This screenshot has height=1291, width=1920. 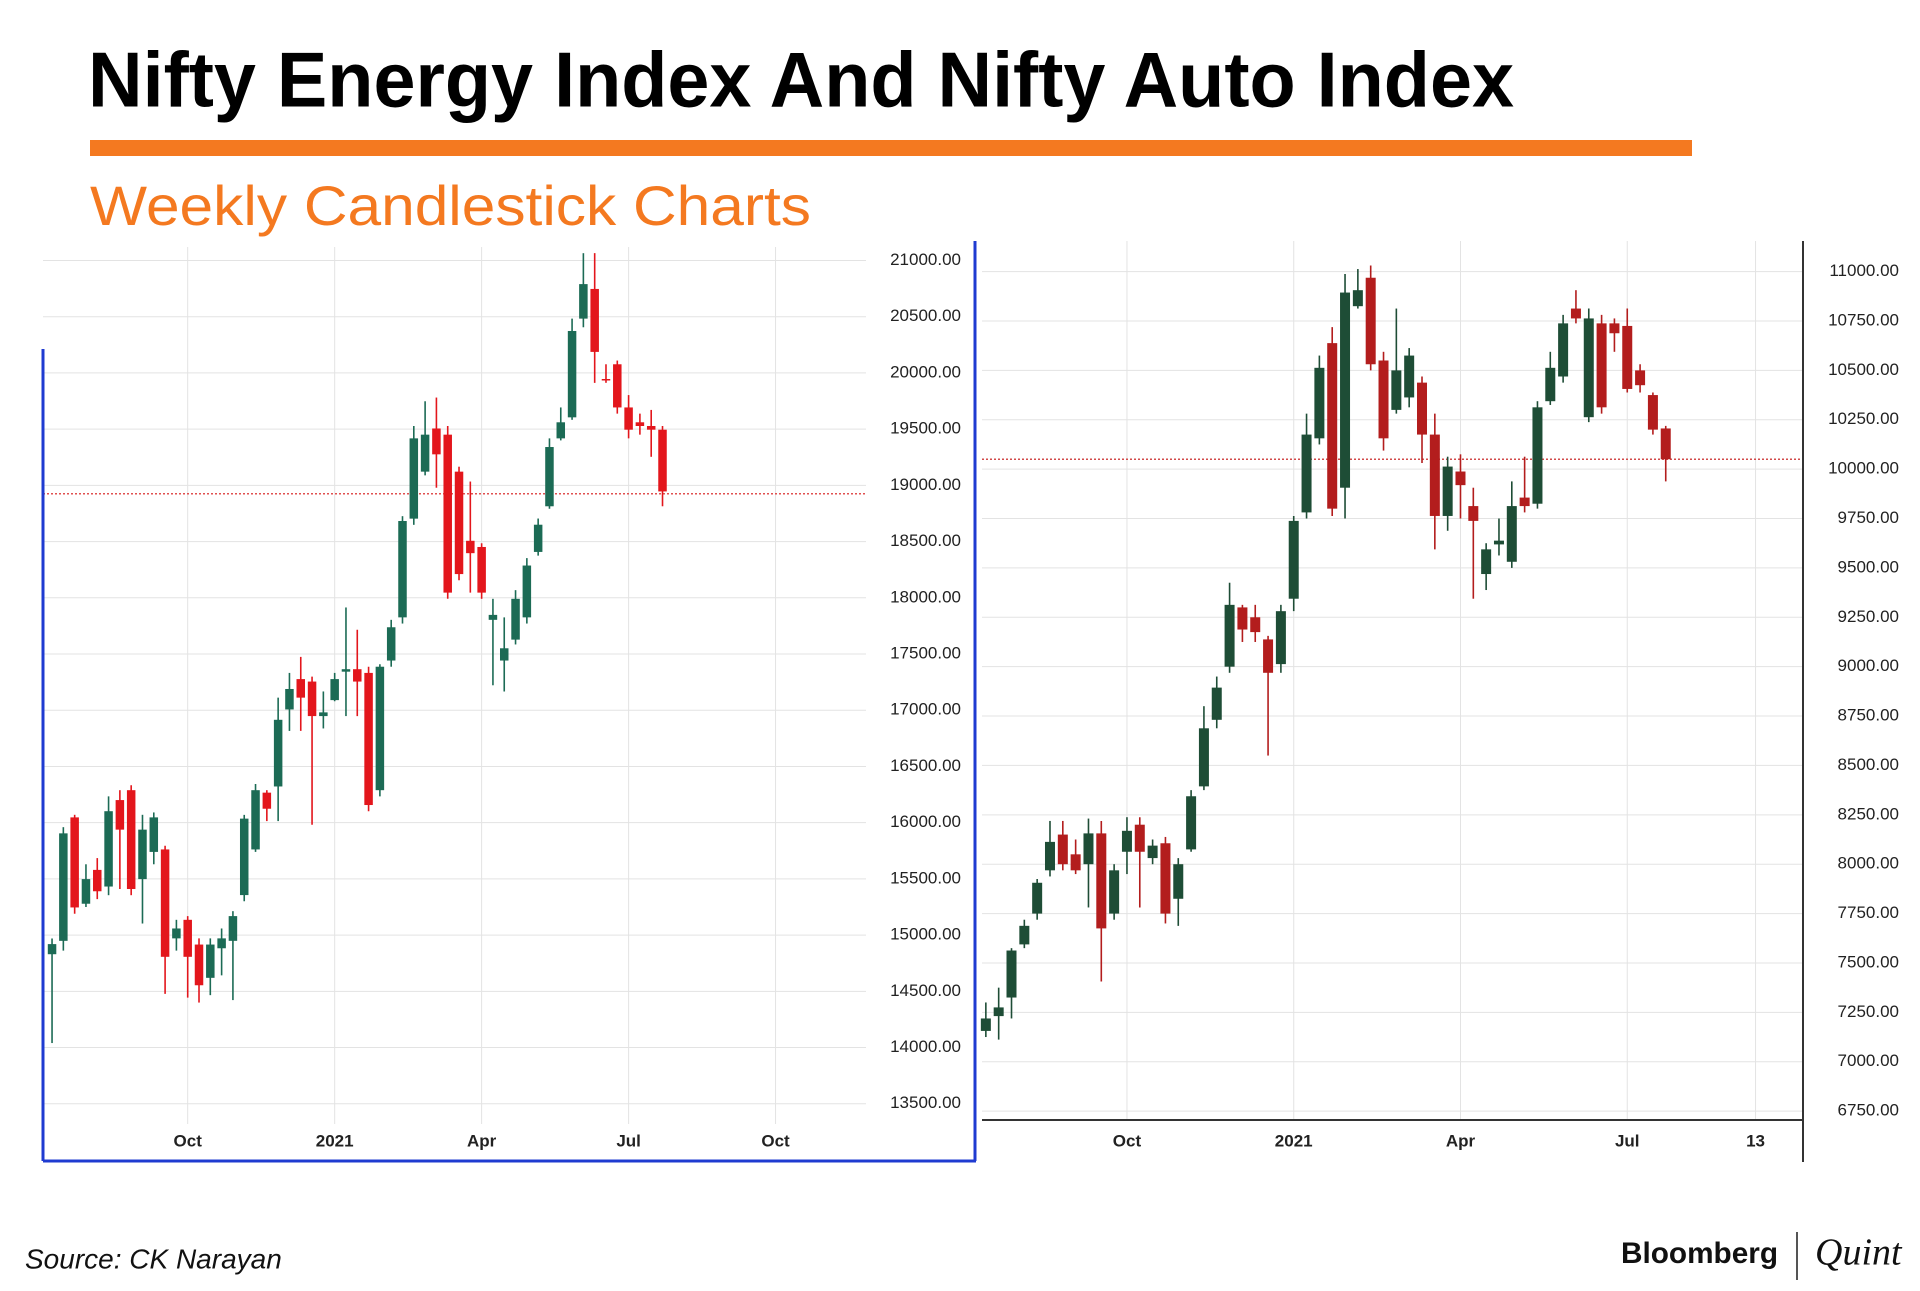 I want to click on y-tick-label: 8750.00, so click(x=1868, y=715).